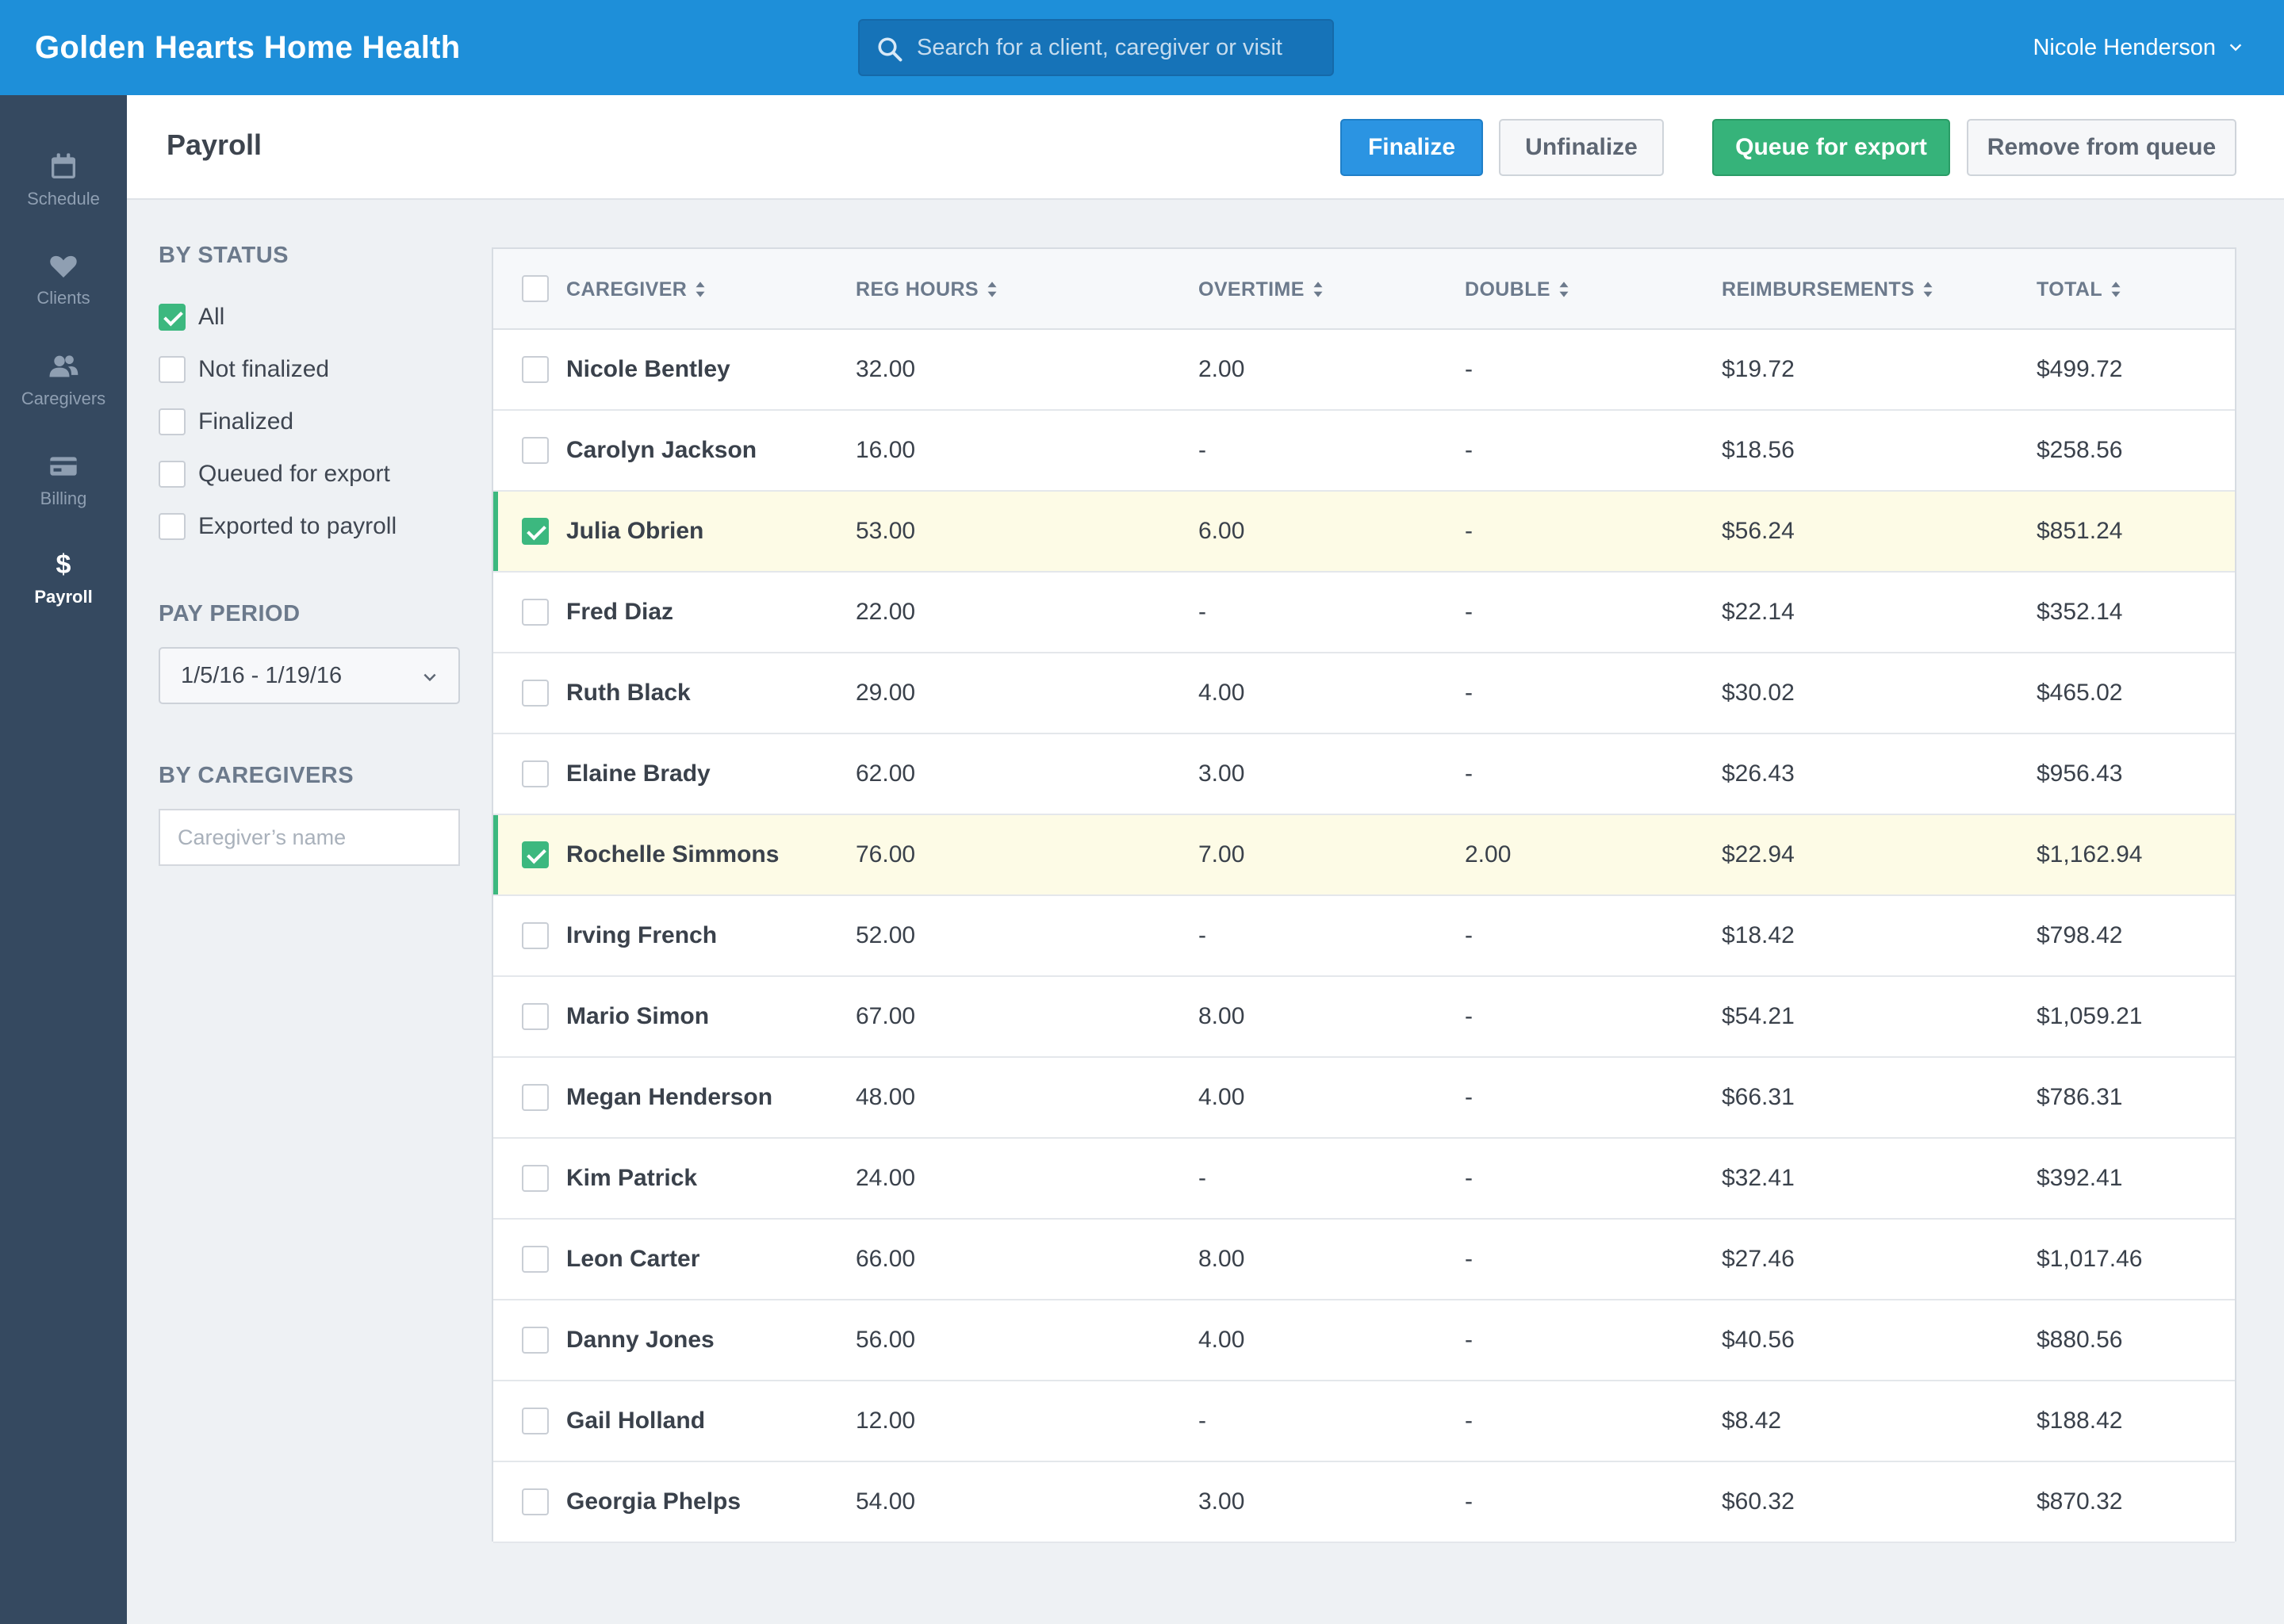  I want to click on caregiver-name-input, so click(309, 837).